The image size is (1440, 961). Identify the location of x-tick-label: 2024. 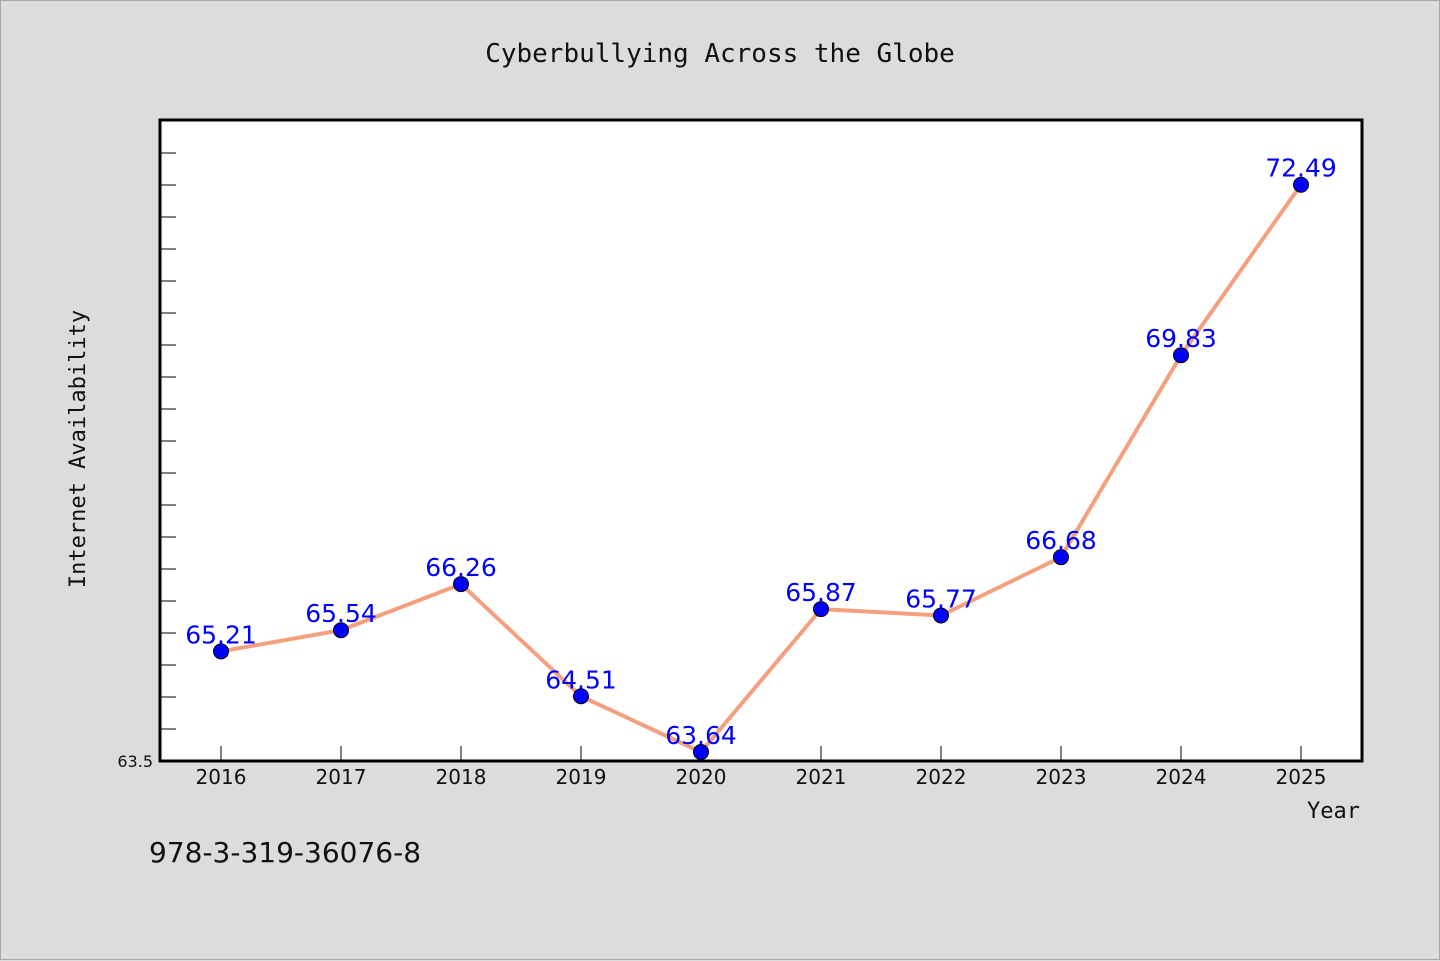
(1181, 777).